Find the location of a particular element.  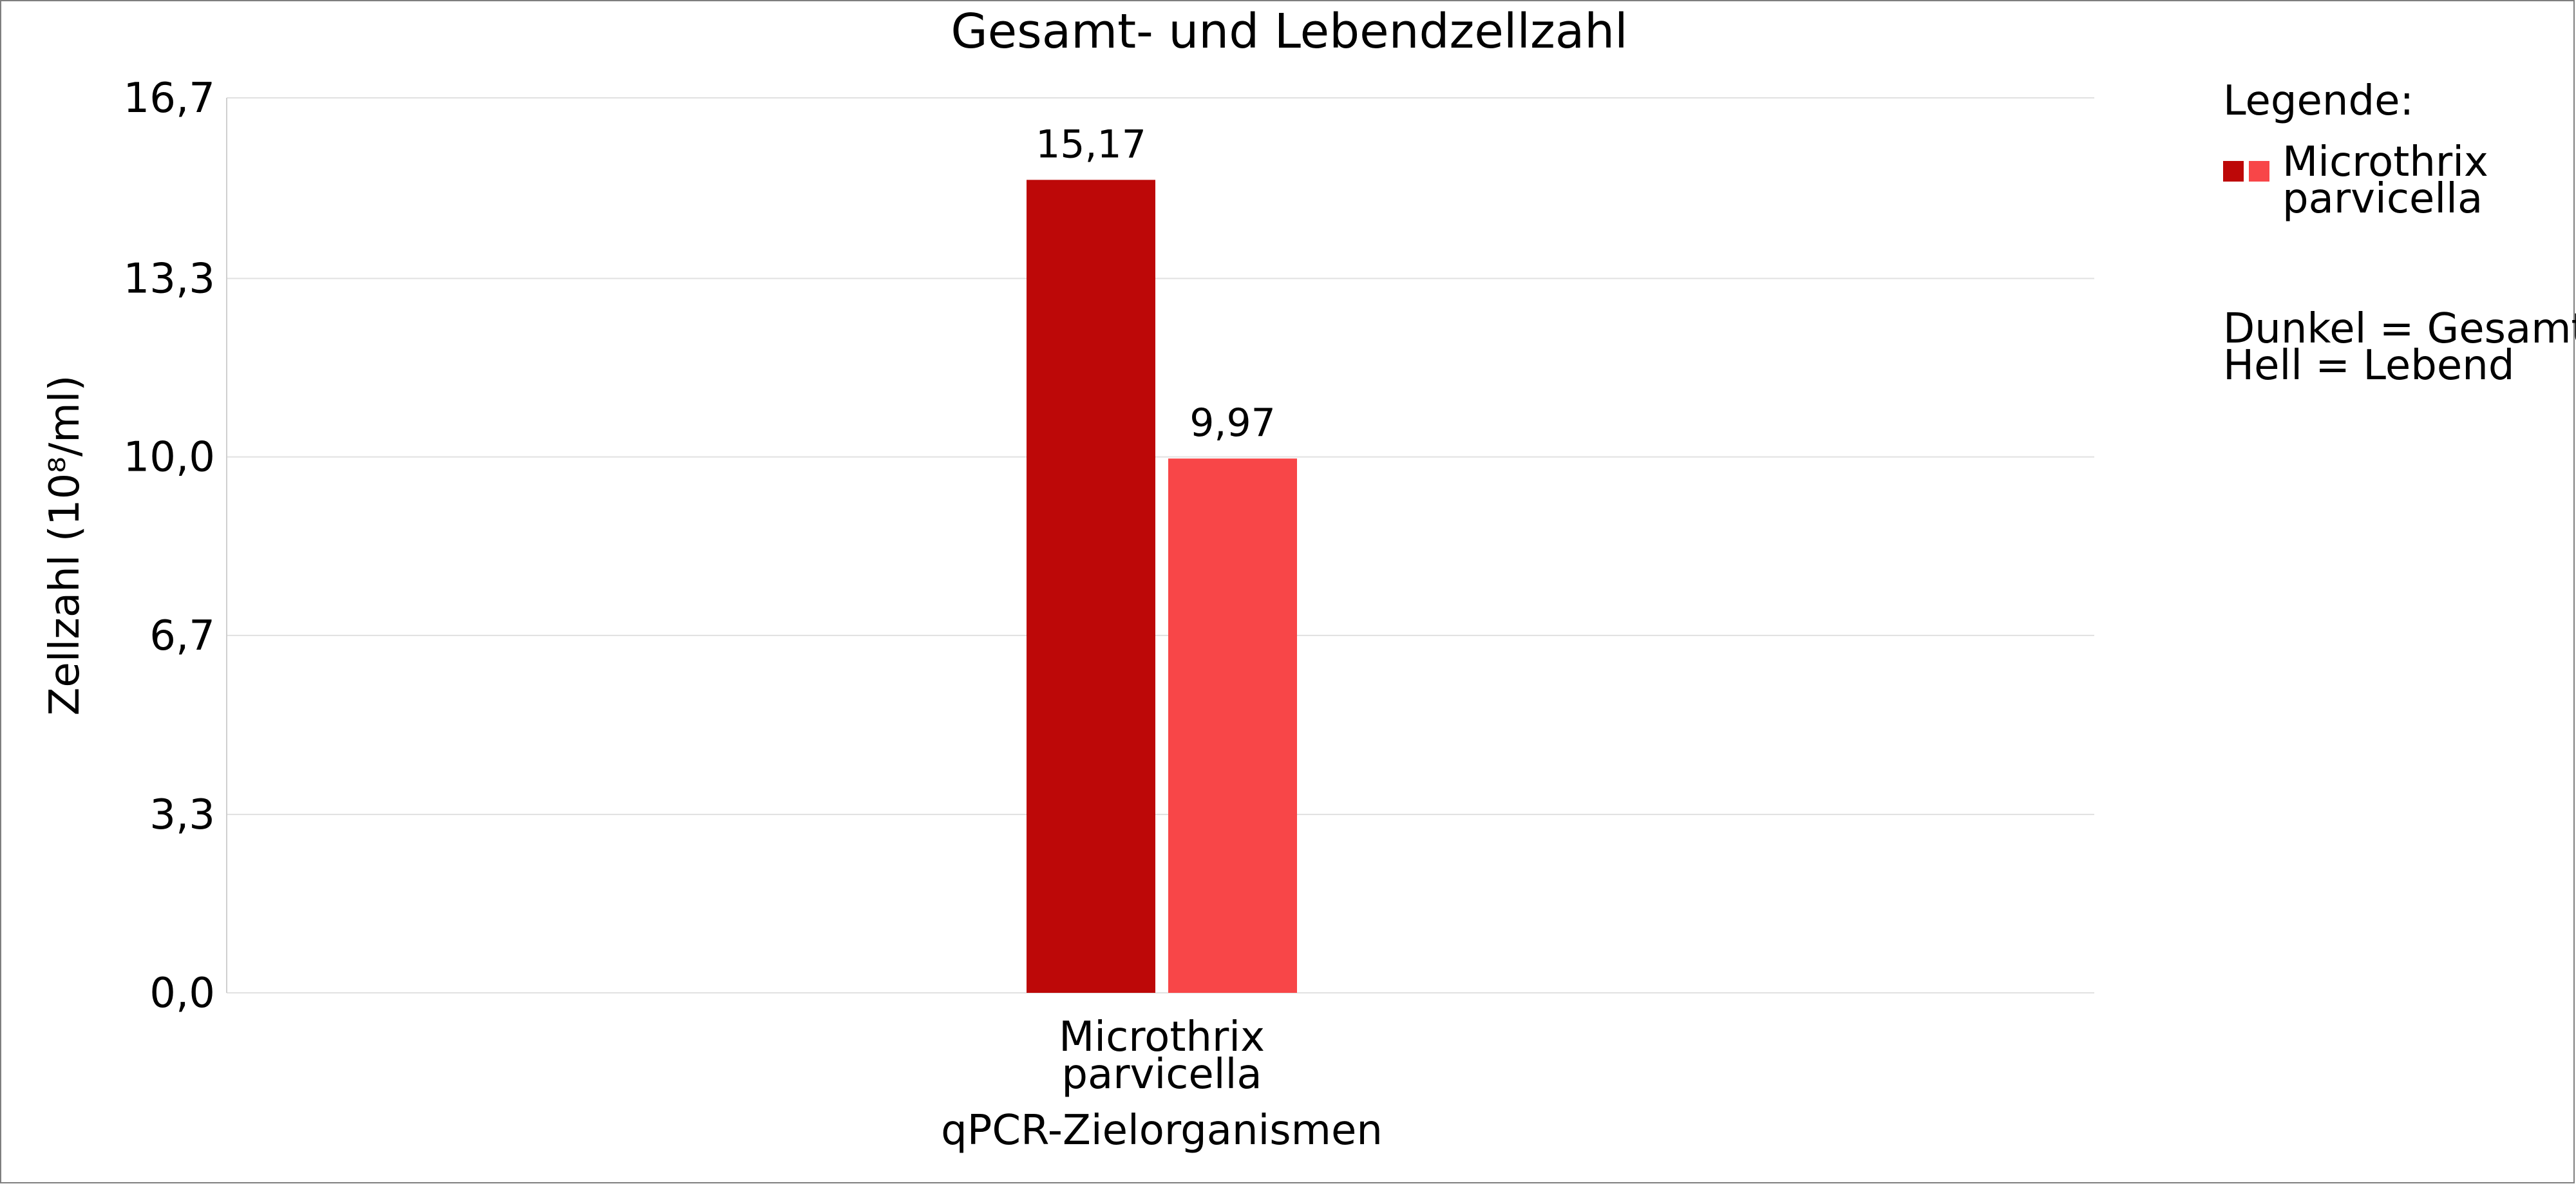

chart-title: Gesamt- und Lebendzellzahl is located at coordinates (1289, 31).